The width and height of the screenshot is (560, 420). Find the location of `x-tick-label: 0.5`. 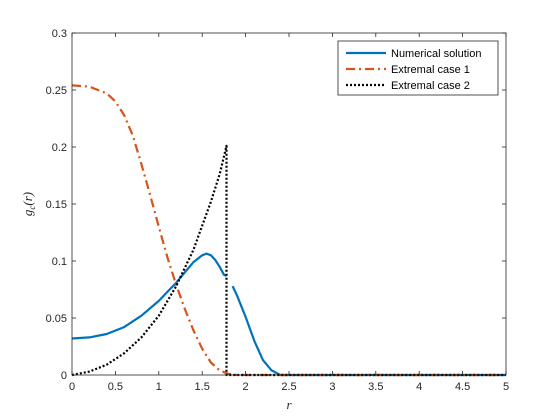

x-tick-label: 0.5 is located at coordinates (115, 387).